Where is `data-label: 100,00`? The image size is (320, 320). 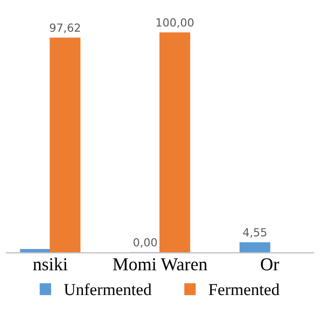
data-label: 100,00 is located at coordinates (175, 23).